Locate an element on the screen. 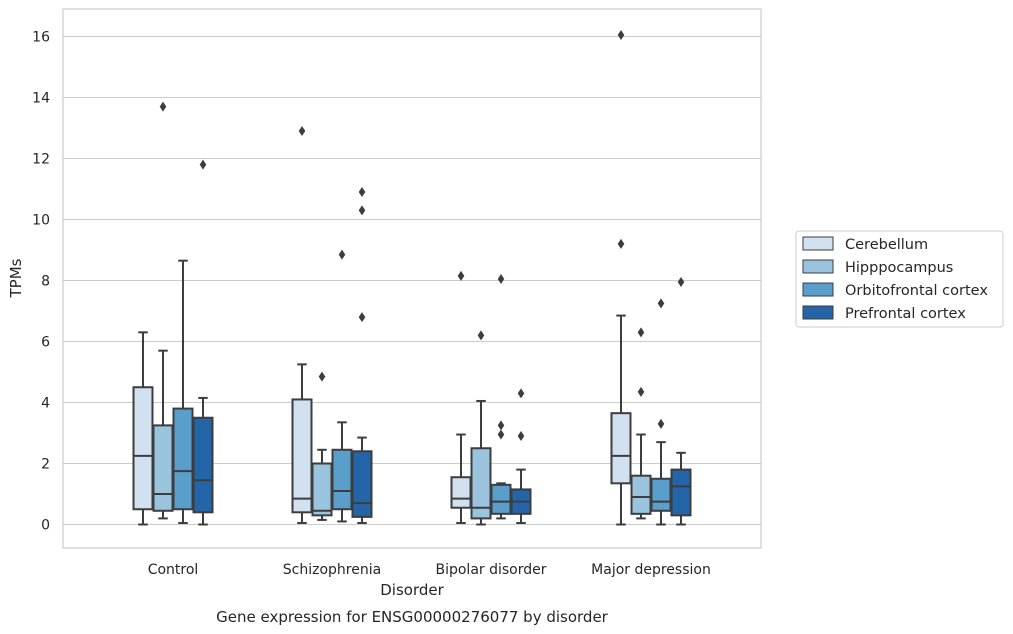  legend-label: Cerebellum is located at coordinates (886, 245).